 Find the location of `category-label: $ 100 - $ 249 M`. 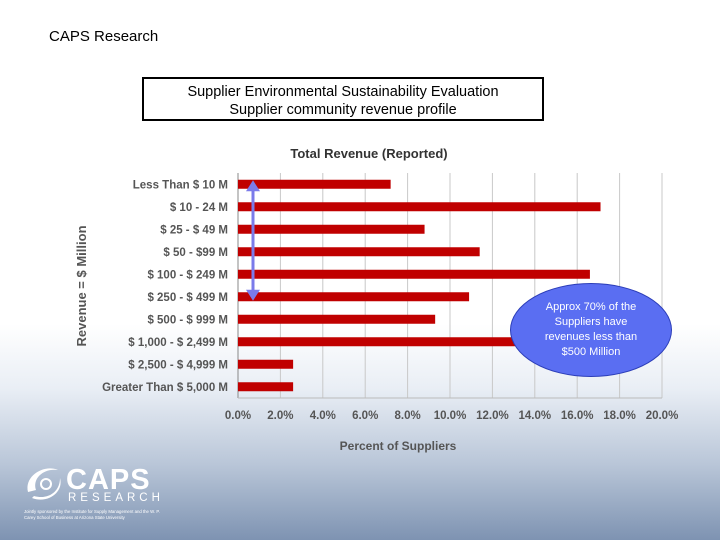

category-label: $ 100 - $ 249 M is located at coordinates (187, 275).